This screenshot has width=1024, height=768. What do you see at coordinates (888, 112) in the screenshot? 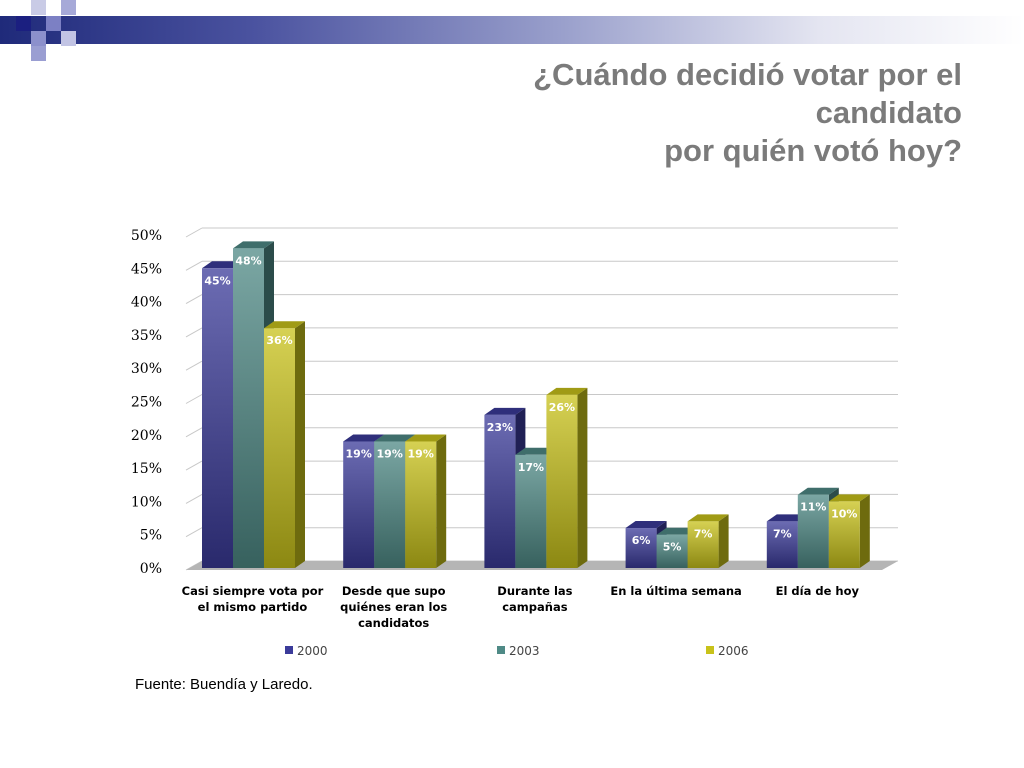
I see `title-line-2: candidato` at bounding box center [888, 112].